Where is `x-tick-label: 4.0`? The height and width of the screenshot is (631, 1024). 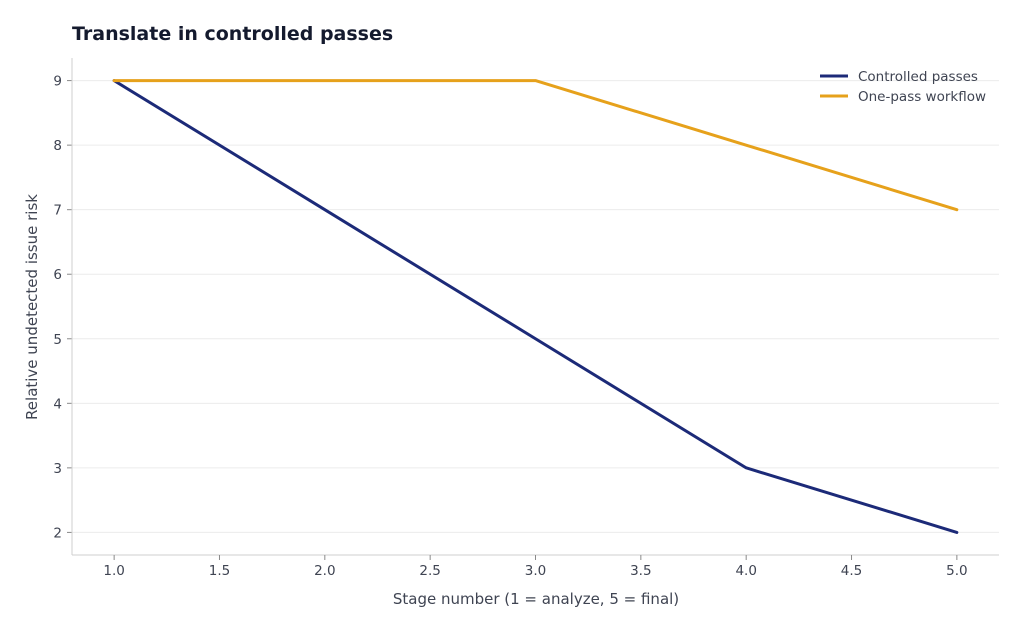
x-tick-label: 4.0 is located at coordinates (745, 571).